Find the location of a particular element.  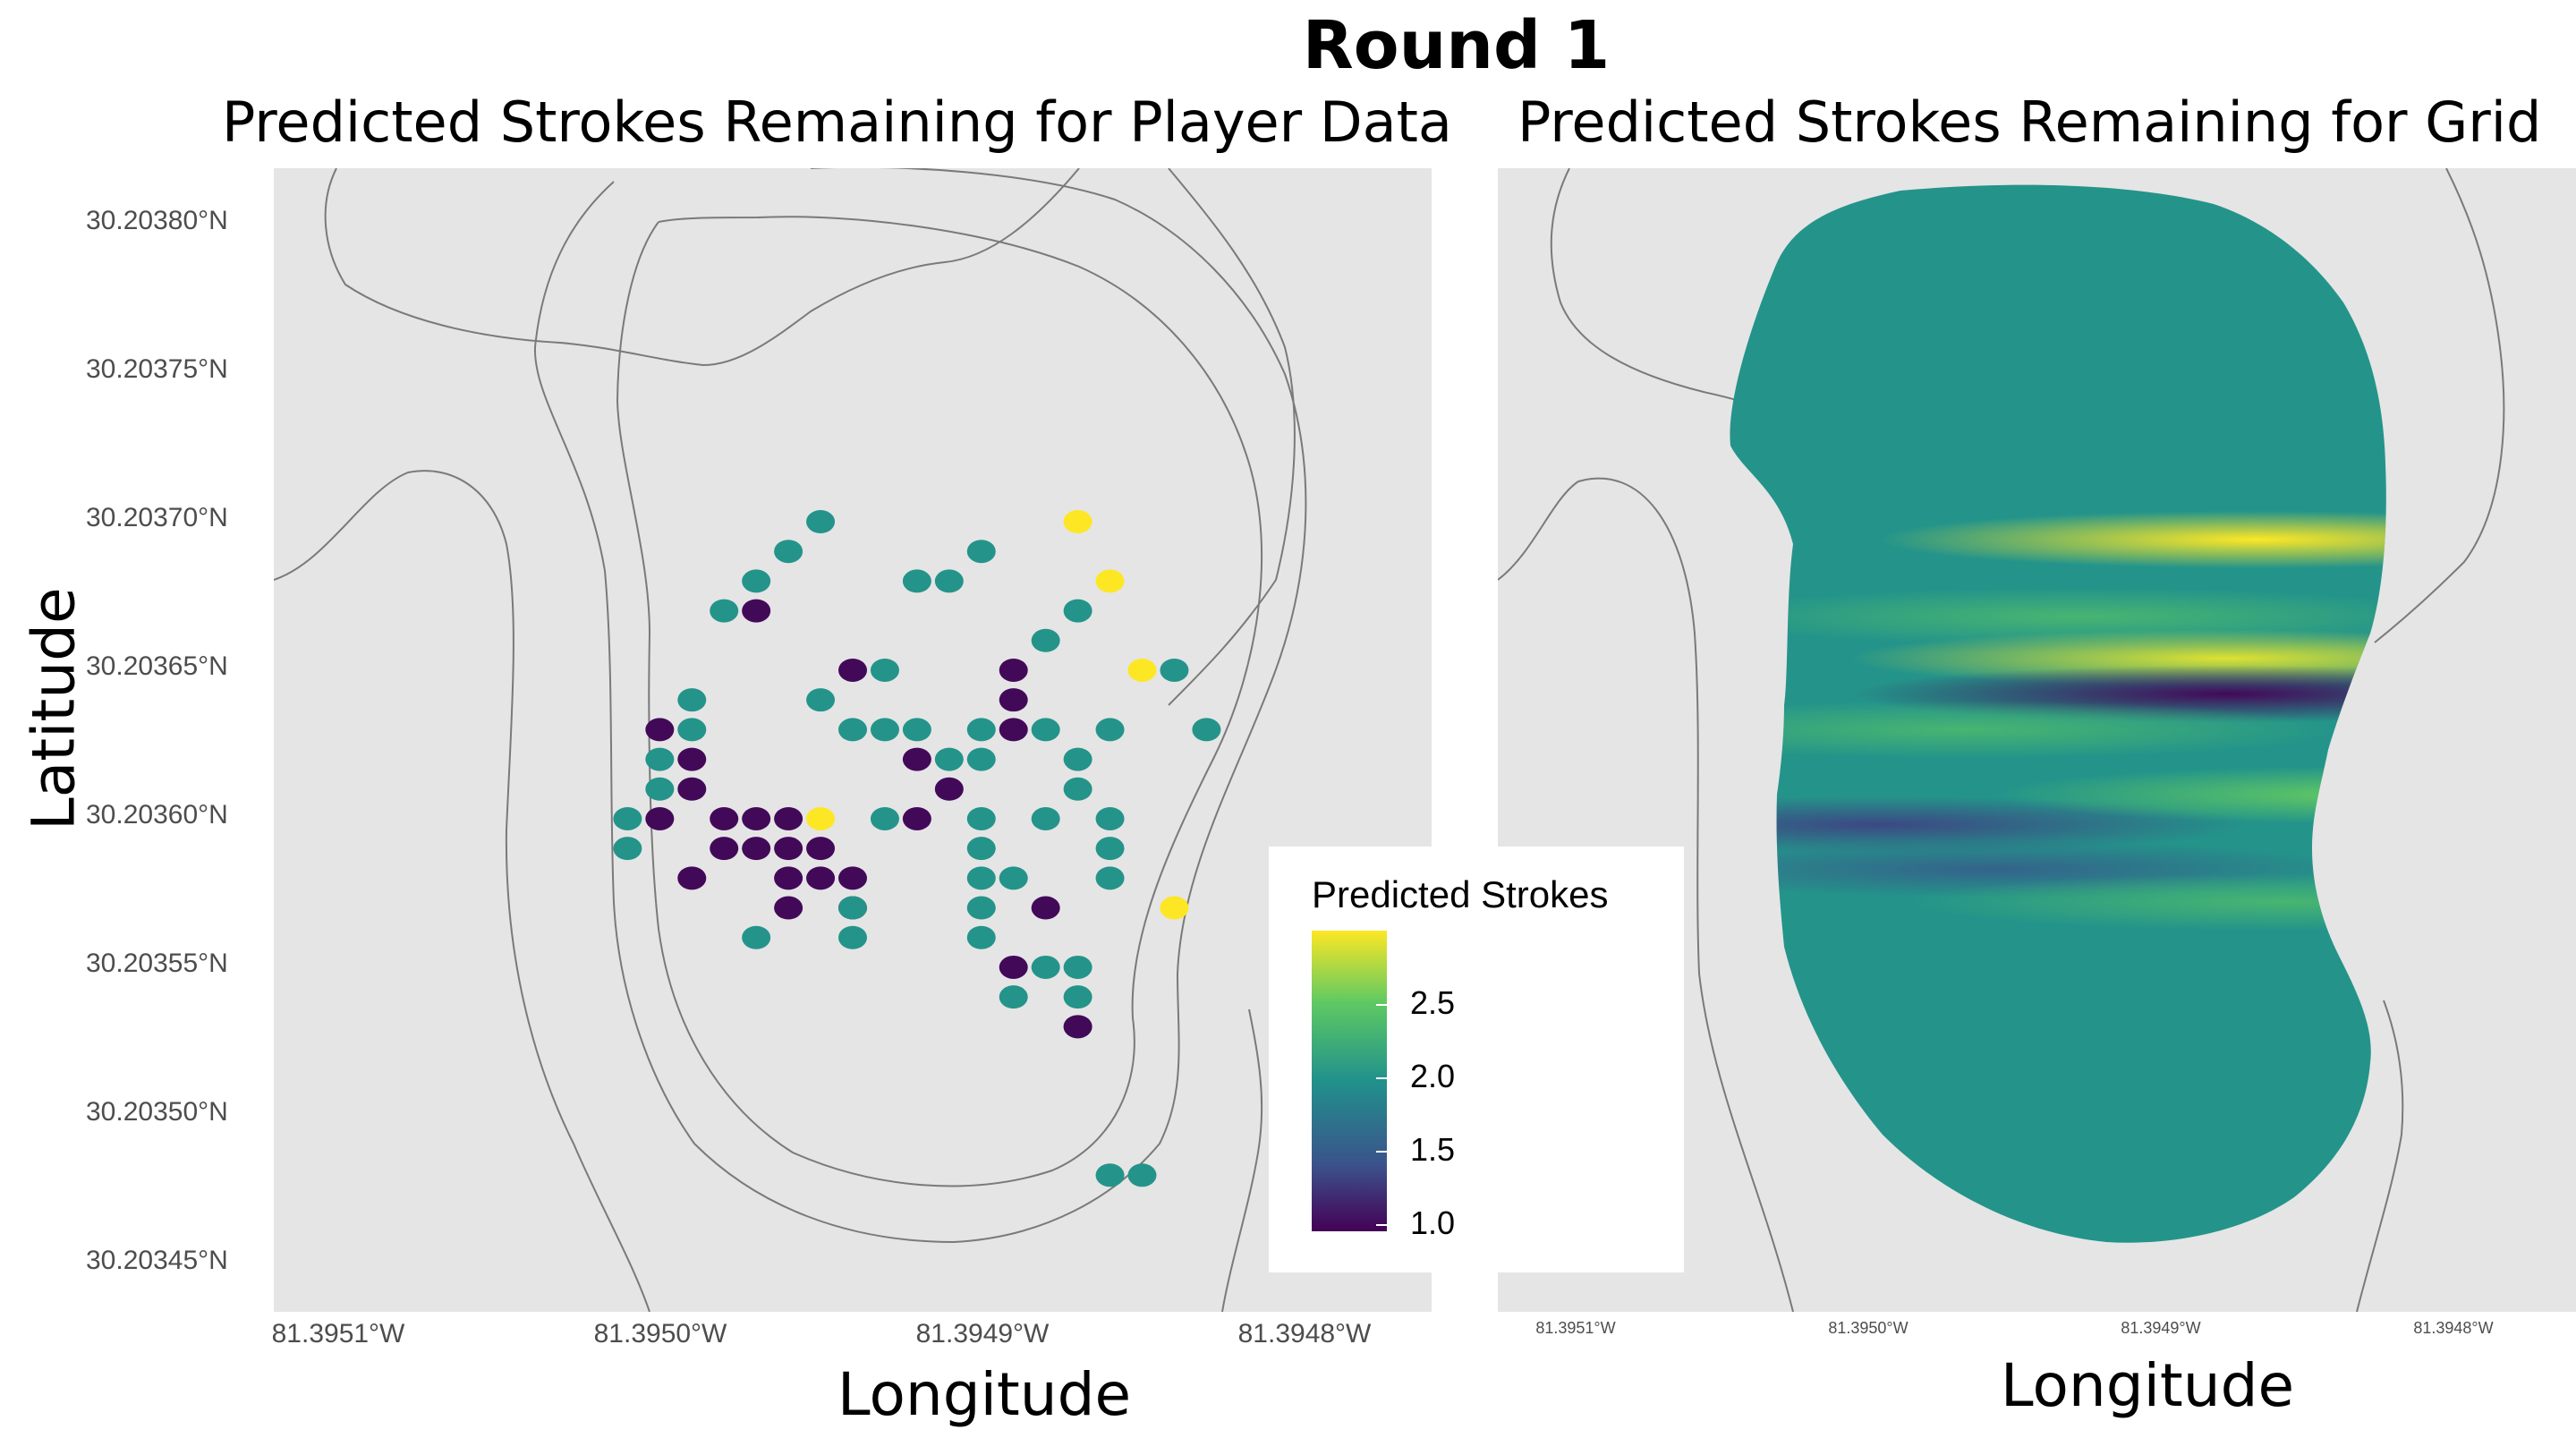

legend-tick-mark is located at coordinates (1381, 1151).